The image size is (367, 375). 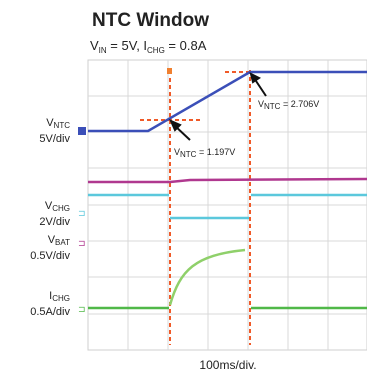 What do you see at coordinates (156, 50) in the screenshot?
I see `subtitle-part: CHG` at bounding box center [156, 50].